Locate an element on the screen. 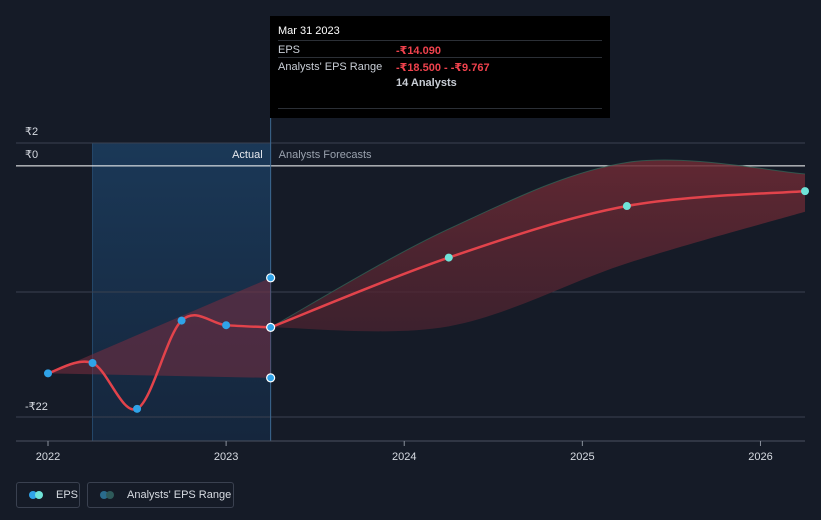 Image resolution: width=821 pixels, height=520 pixels. range-low-marker is located at coordinates (271, 378).